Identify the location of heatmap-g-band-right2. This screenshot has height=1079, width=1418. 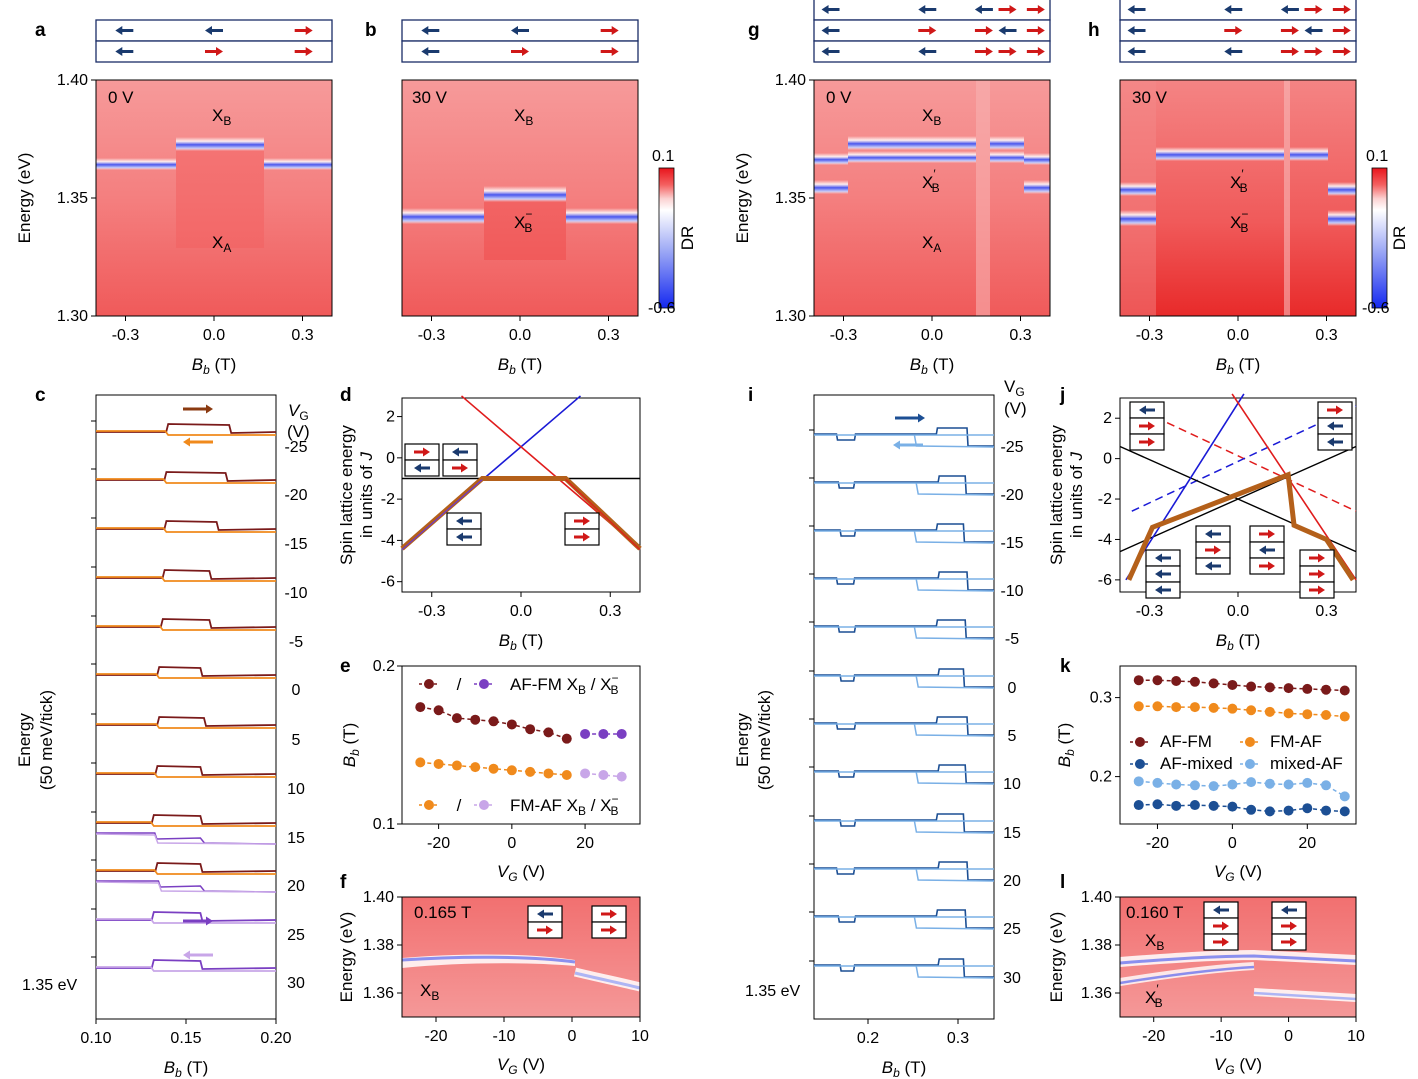
(1037, 187).